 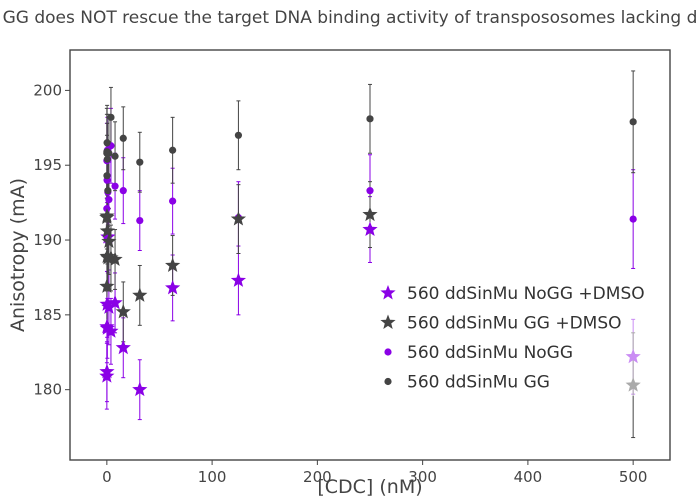 I want to click on legend-label: 560 ddSinMu NoGG, so click(x=490, y=353).